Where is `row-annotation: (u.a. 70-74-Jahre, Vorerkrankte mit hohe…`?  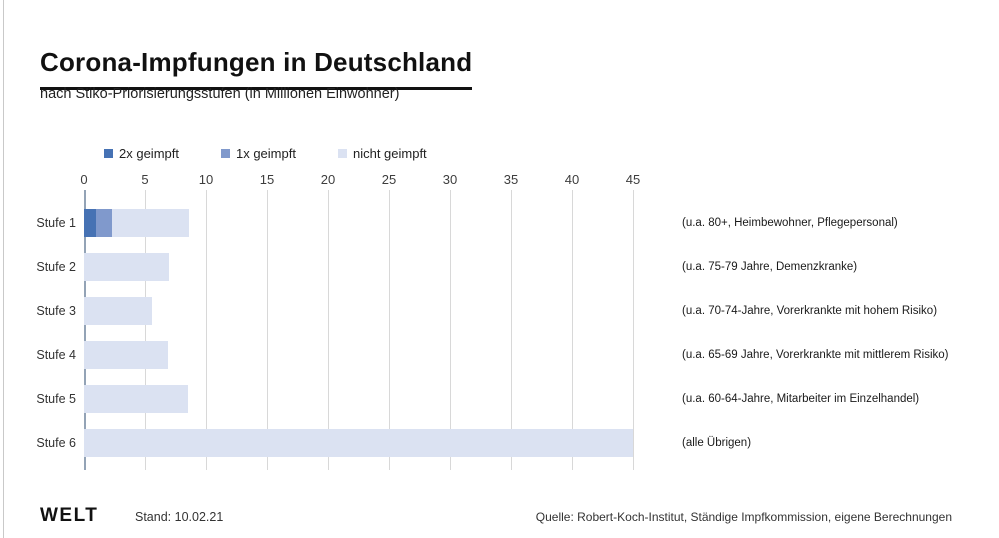 row-annotation: (u.a. 70-74-Jahre, Vorerkrankte mit hohe… is located at coordinates (810, 311).